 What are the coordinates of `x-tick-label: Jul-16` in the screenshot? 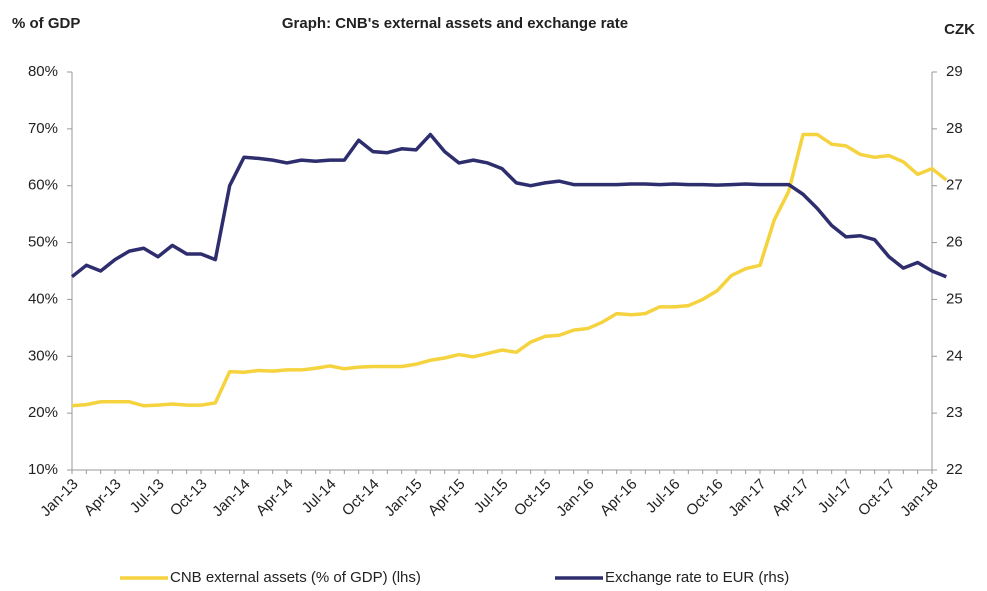 It's located at (663, 496).